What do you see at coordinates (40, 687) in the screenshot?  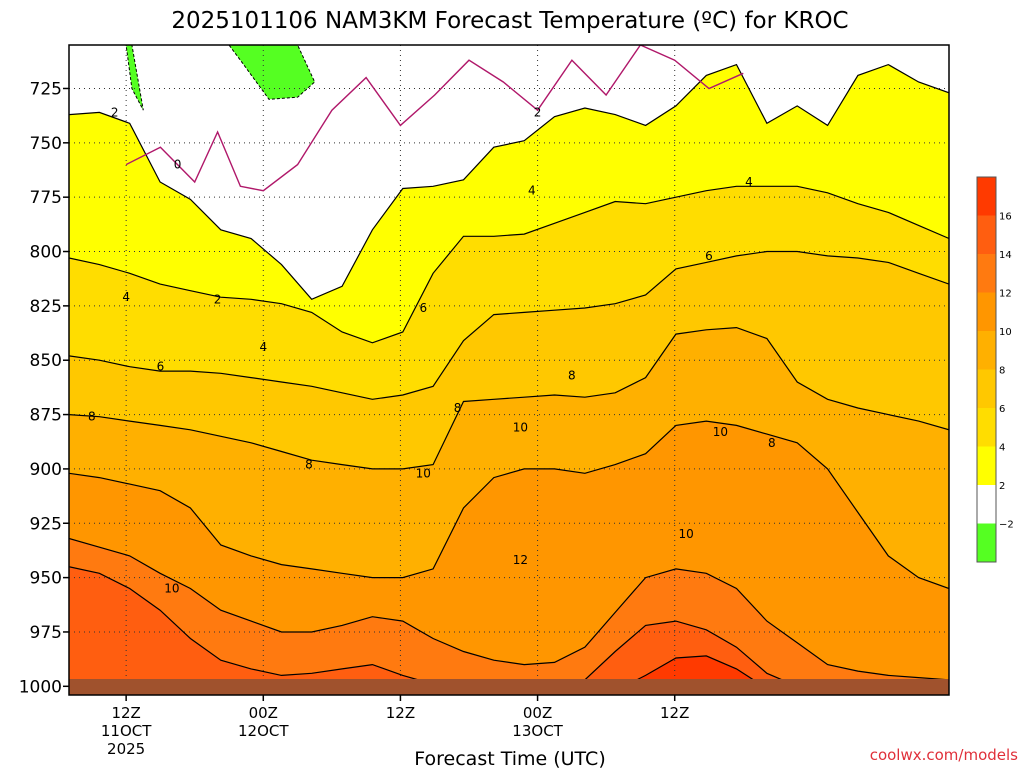 I see `y-tick-label-1000: 1000` at bounding box center [40, 687].